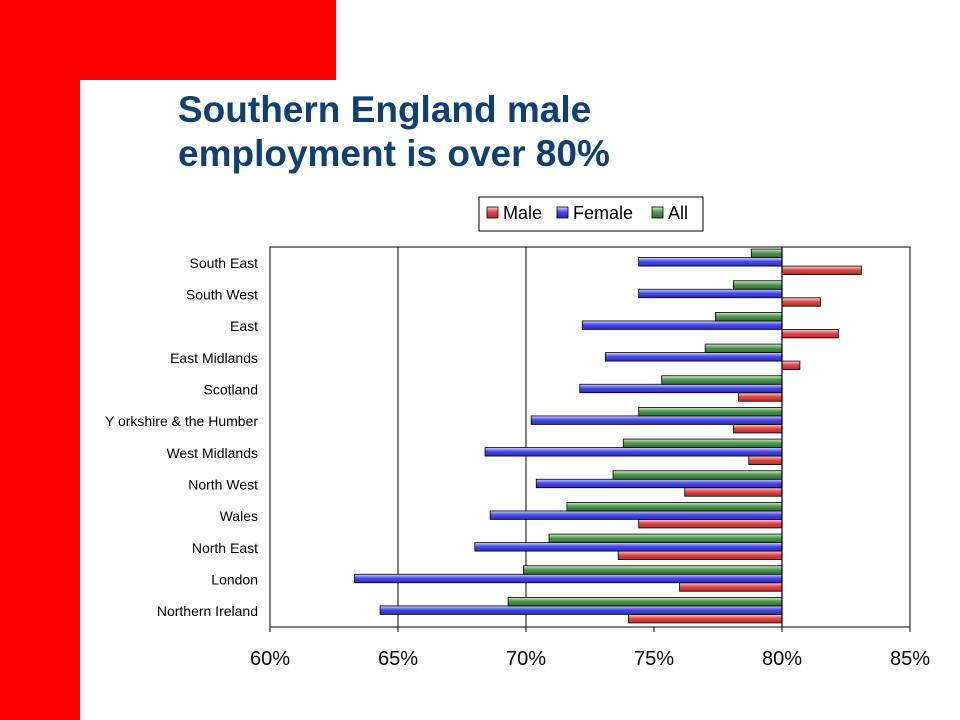  I want to click on category-label: East Midlands, so click(214, 358).